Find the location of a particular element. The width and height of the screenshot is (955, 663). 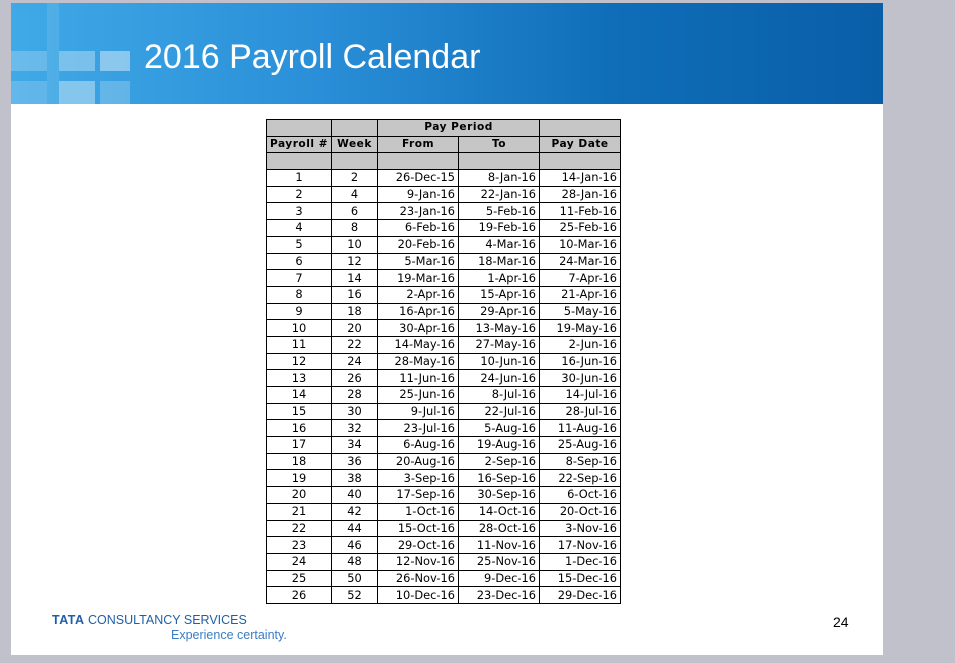

table-row: 10 20 30-Apr-16 13-May-16 19-May-16 is located at coordinates (443, 328).